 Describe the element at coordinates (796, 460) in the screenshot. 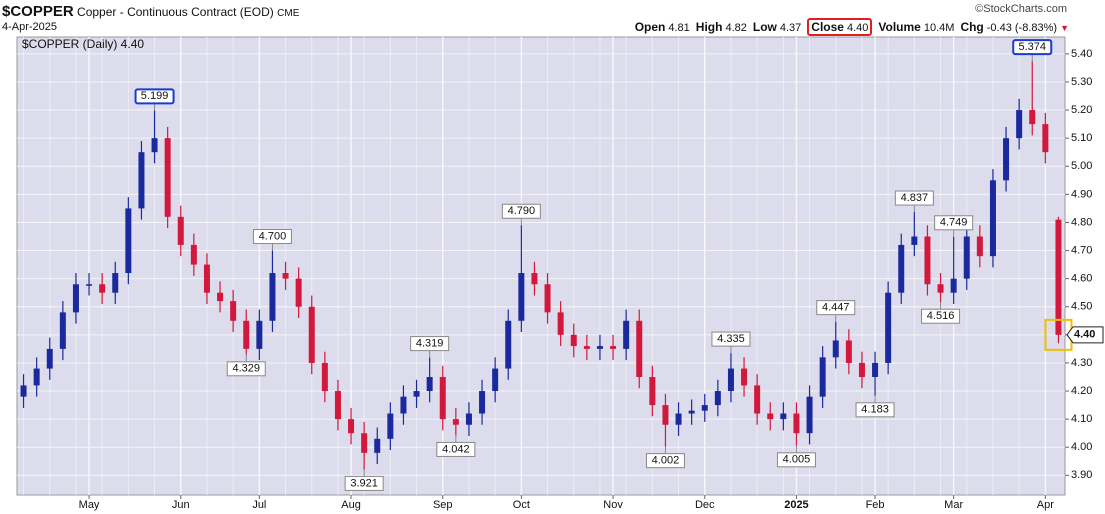

I see `value-annotation: 4.005` at that location.